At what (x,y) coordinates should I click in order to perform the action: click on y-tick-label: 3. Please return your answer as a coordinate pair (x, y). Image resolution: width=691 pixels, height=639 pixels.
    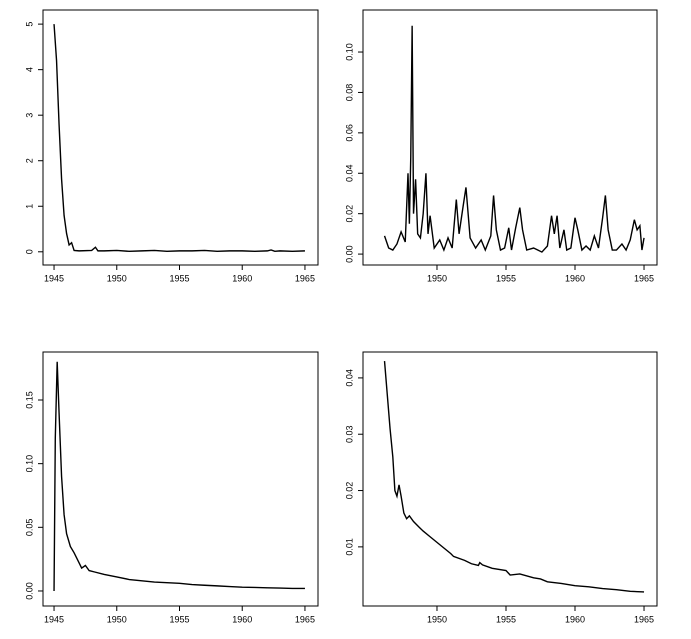
    Looking at the image, I should click on (29, 115).